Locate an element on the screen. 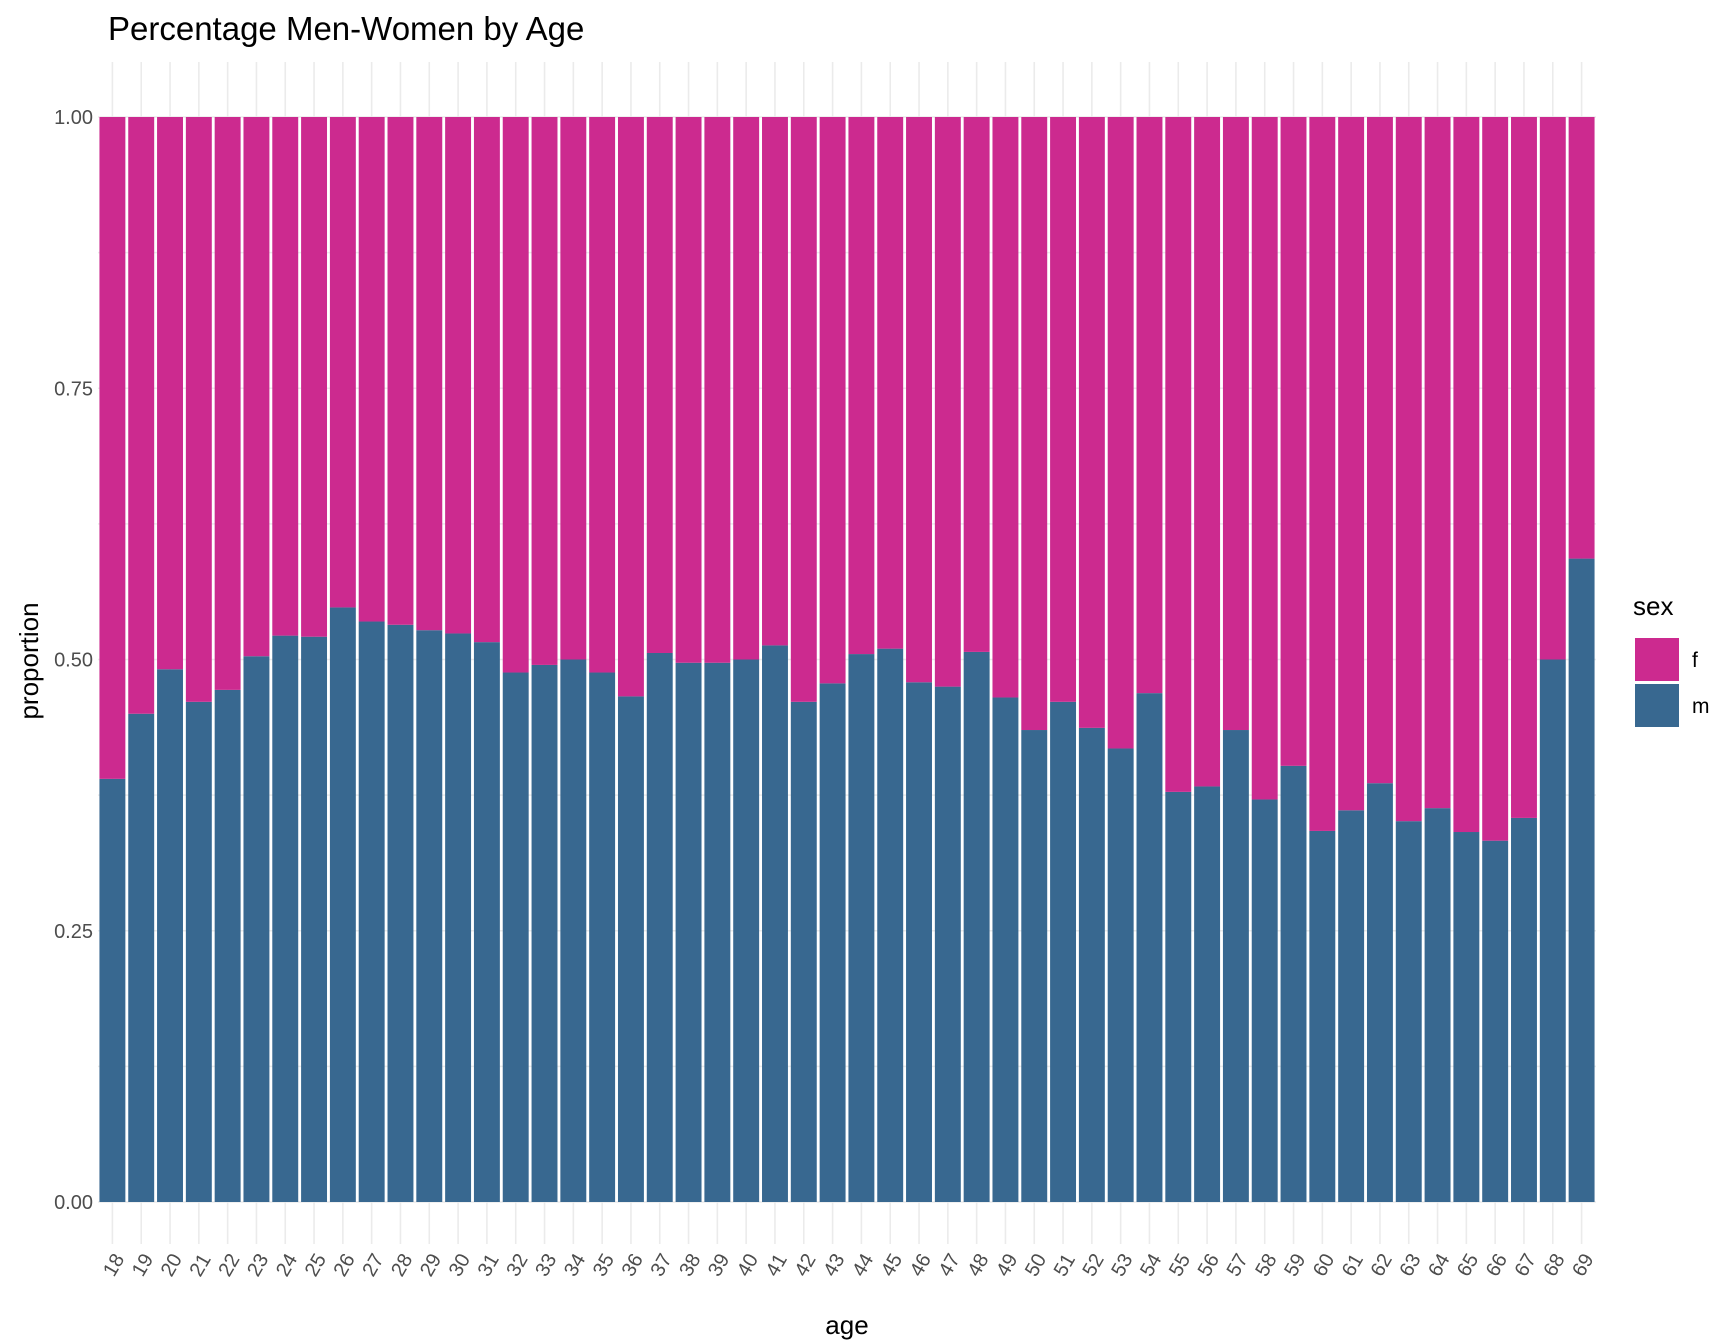  x-tick-label: 60 is located at coordinates (1324, 1265).